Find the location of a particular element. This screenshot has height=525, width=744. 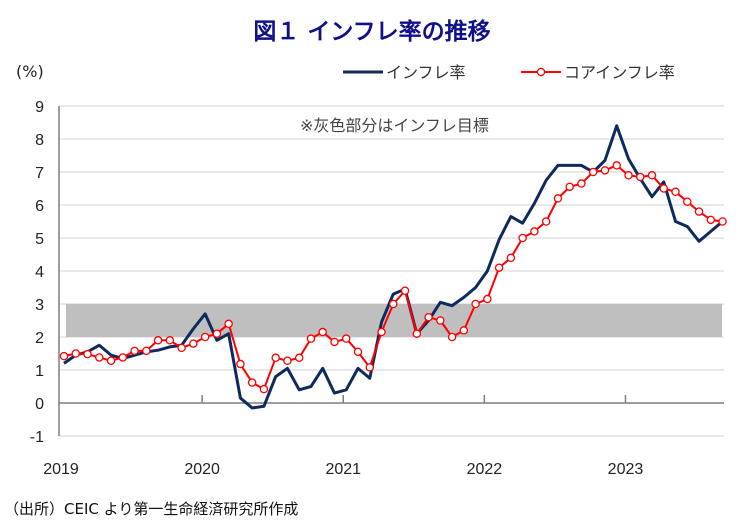

y-tick-label: 3 is located at coordinates (39, 305).